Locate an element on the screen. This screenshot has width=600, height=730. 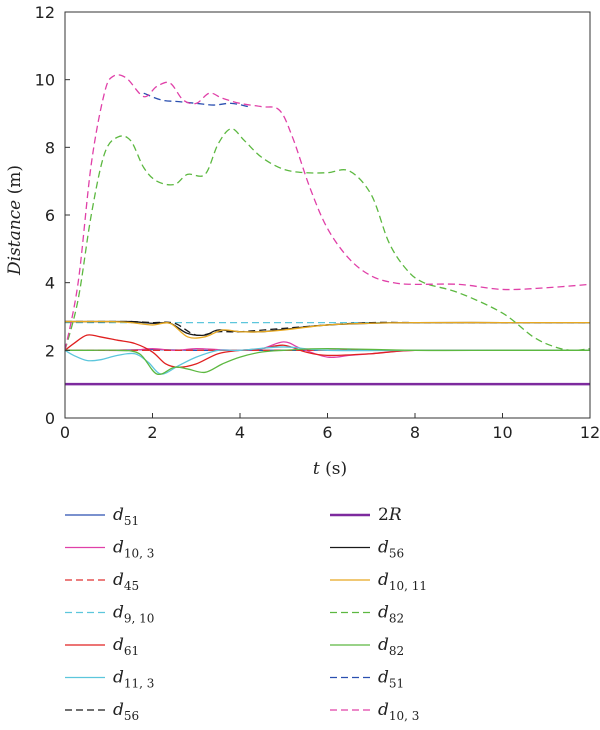
y-tick-label: 10 is located at coordinates (45, 80).